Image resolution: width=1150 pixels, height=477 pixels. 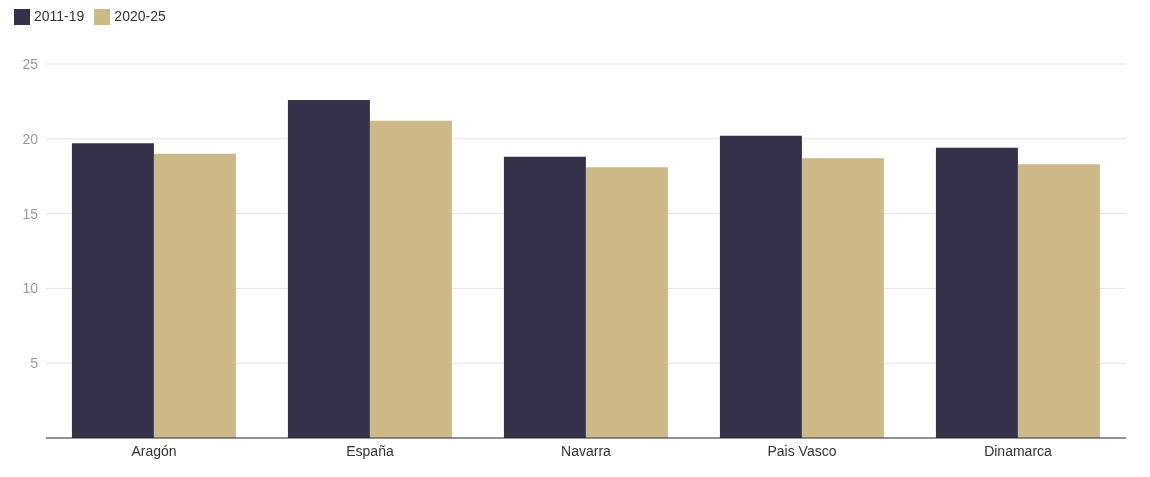 I want to click on y-tick-label: 5, so click(x=34, y=363).